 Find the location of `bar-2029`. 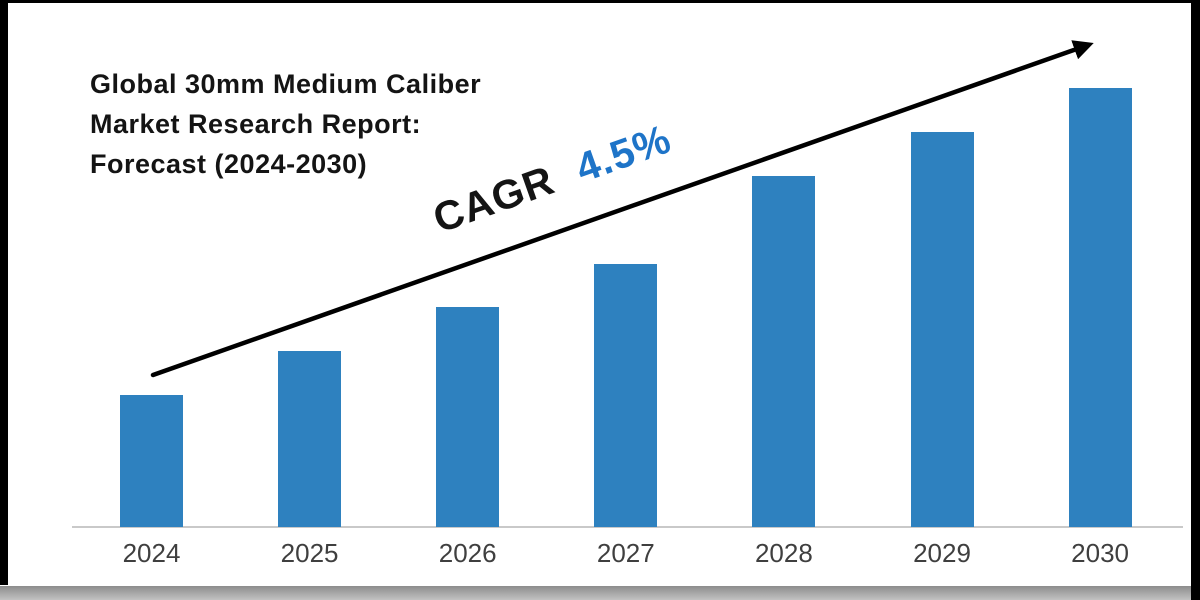

bar-2029 is located at coordinates (942, 329).